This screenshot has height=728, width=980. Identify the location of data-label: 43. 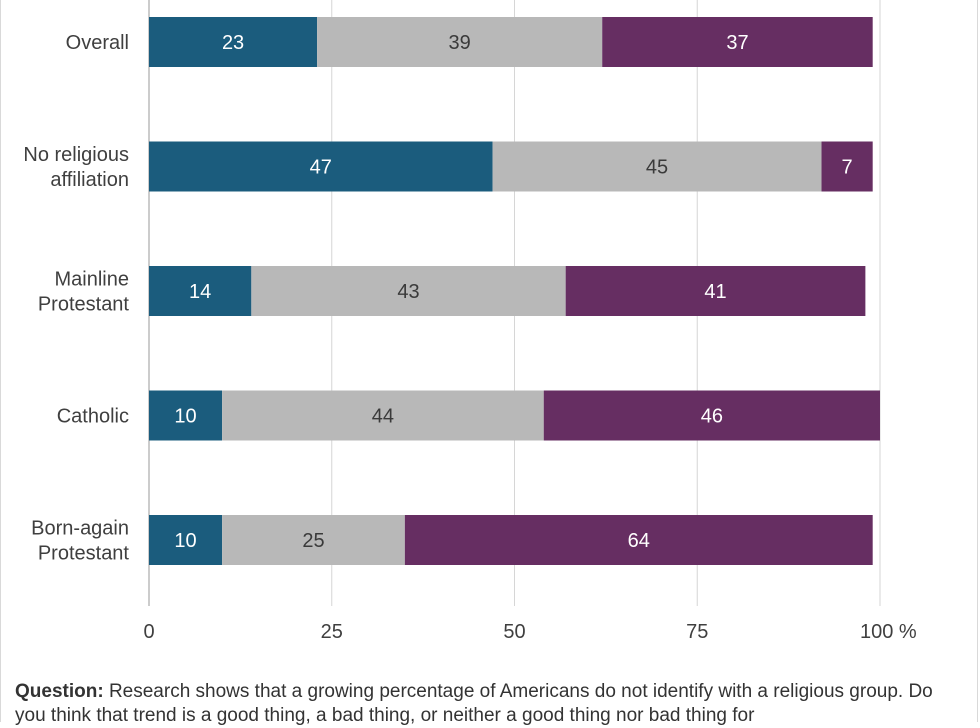
(408, 292).